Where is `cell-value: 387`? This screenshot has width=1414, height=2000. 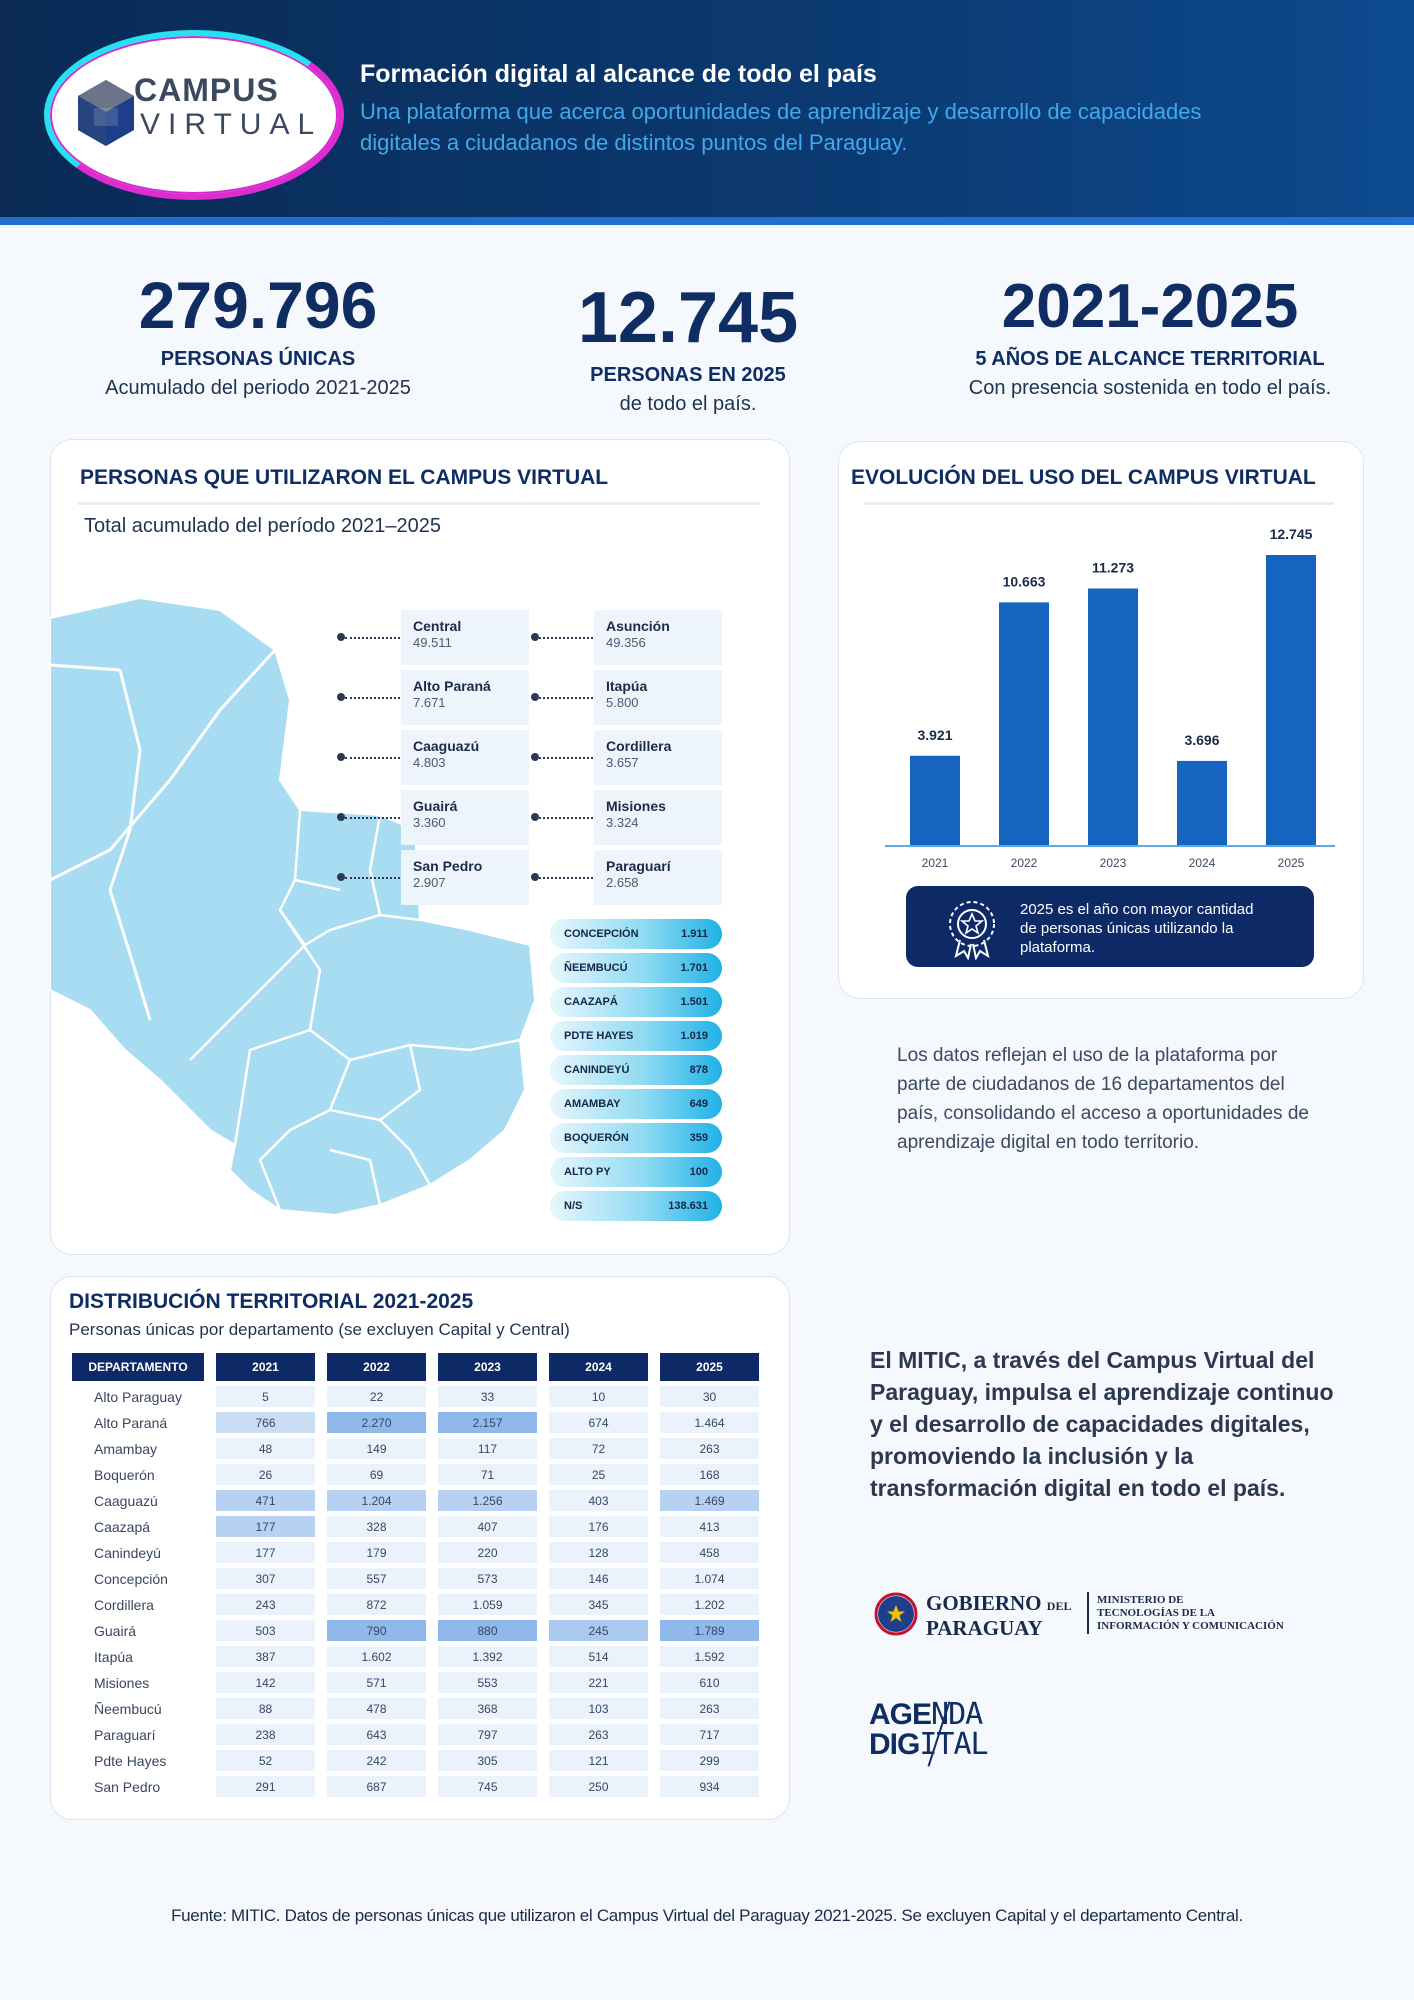 cell-value: 387 is located at coordinates (265, 1656).